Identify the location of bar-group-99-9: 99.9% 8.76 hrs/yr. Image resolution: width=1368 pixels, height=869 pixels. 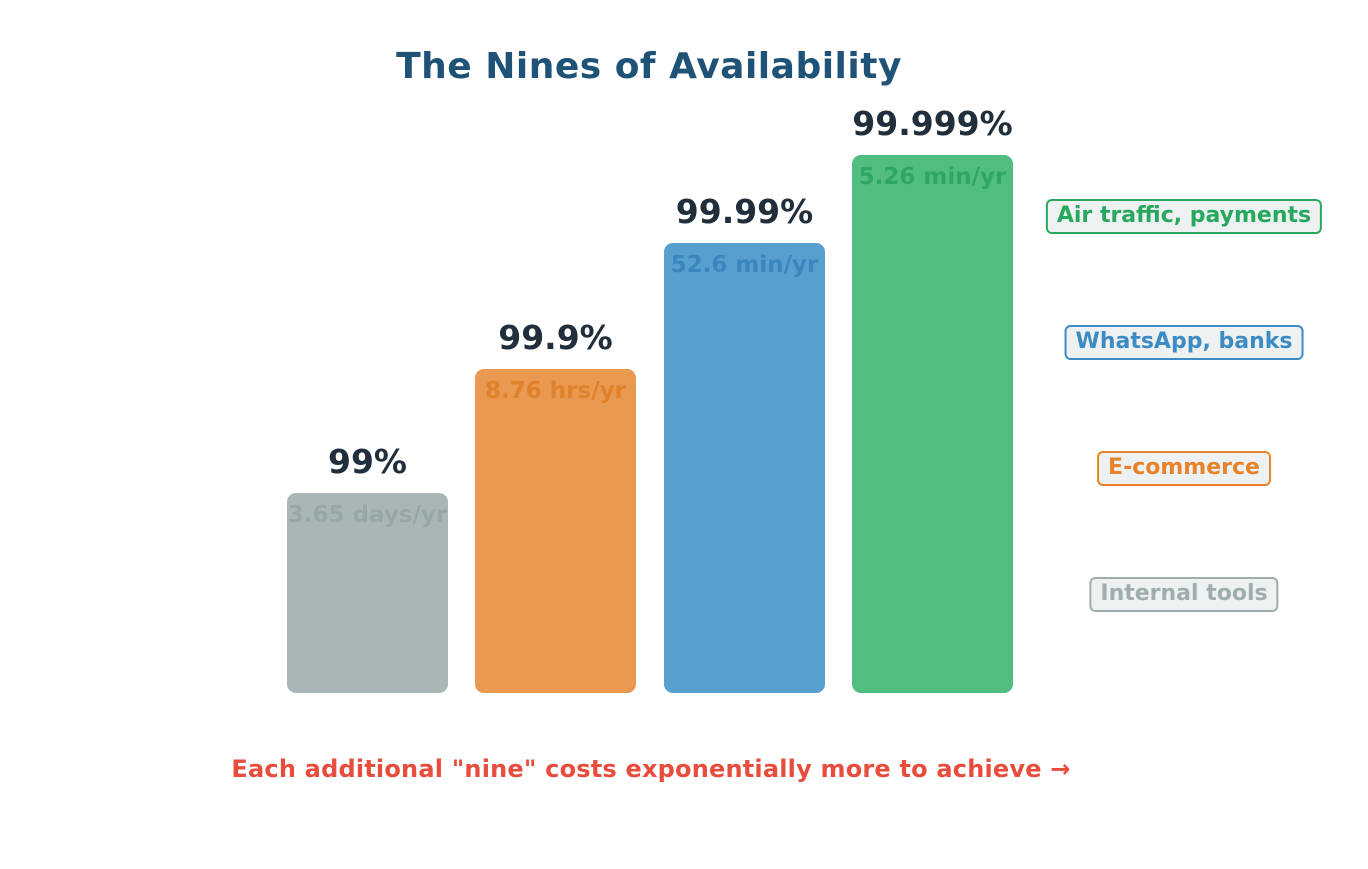
(555, 505).